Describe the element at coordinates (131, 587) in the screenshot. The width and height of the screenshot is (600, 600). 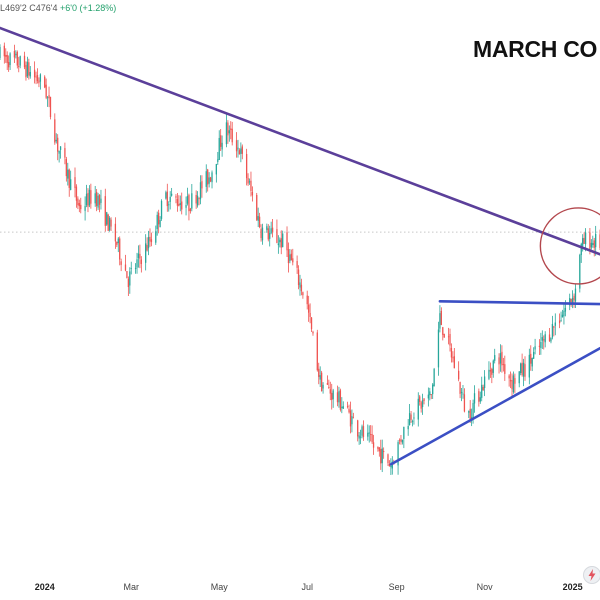
I see `x-tick-label: Mar` at that location.